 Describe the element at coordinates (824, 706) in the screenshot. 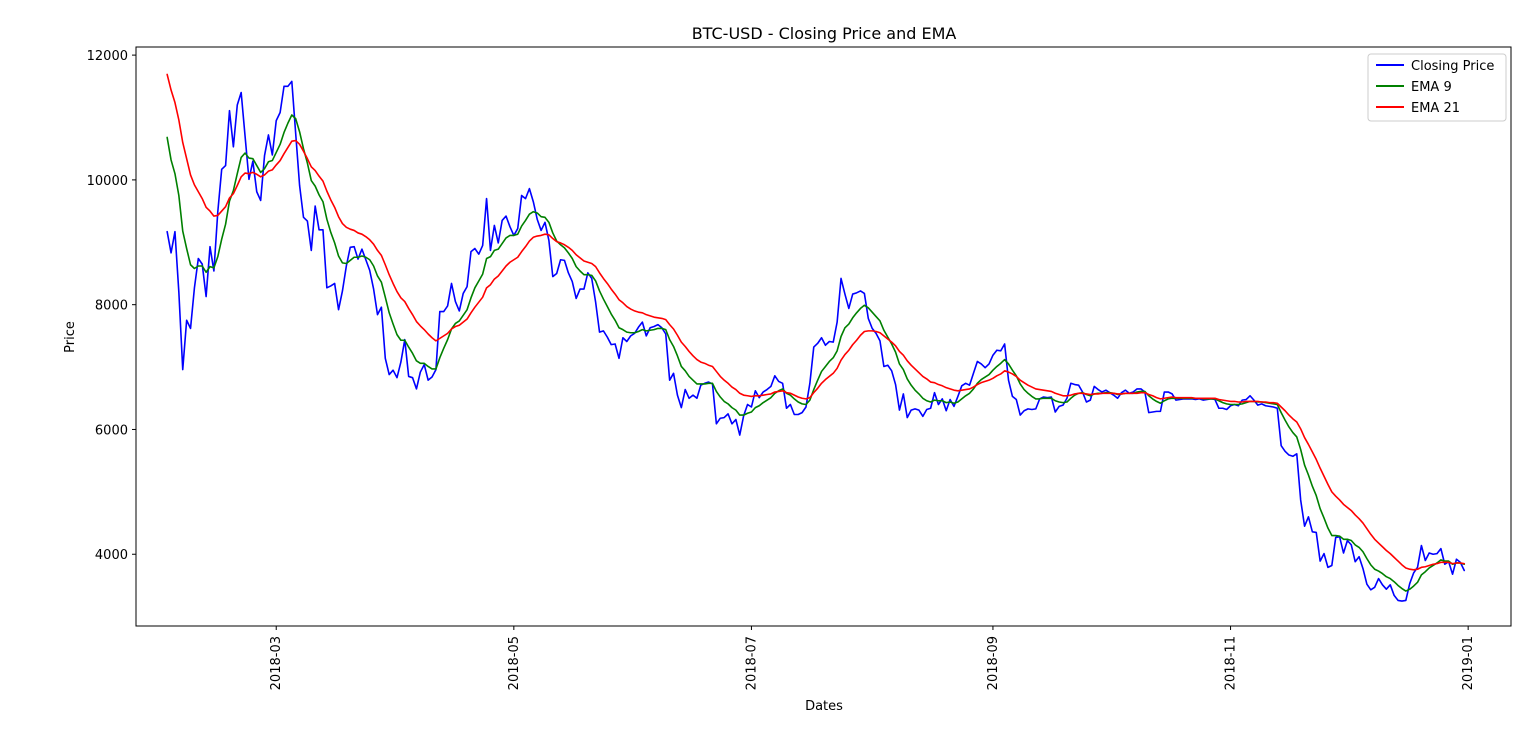

I see `x-axis-label: Dates` at that location.